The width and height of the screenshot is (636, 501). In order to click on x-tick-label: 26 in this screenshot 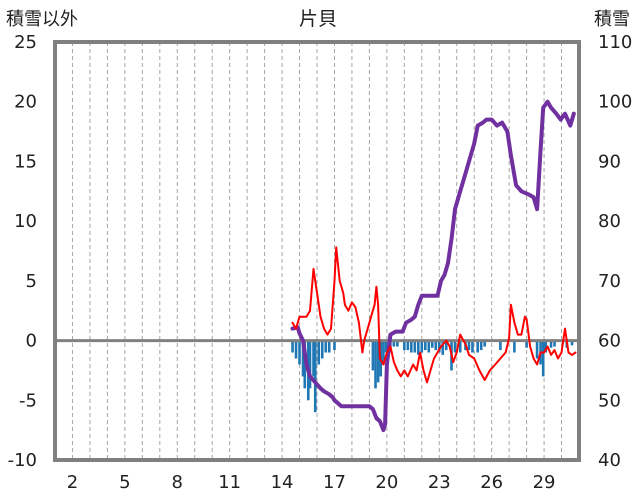, I will do `click(491, 482)`.